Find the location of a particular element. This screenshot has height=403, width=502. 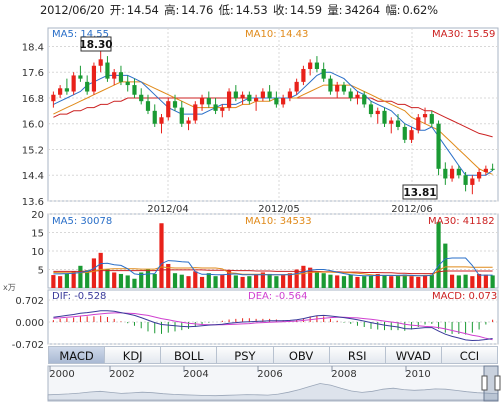

macd-y-tick-label: 0.000 is located at coordinates (29, 323).